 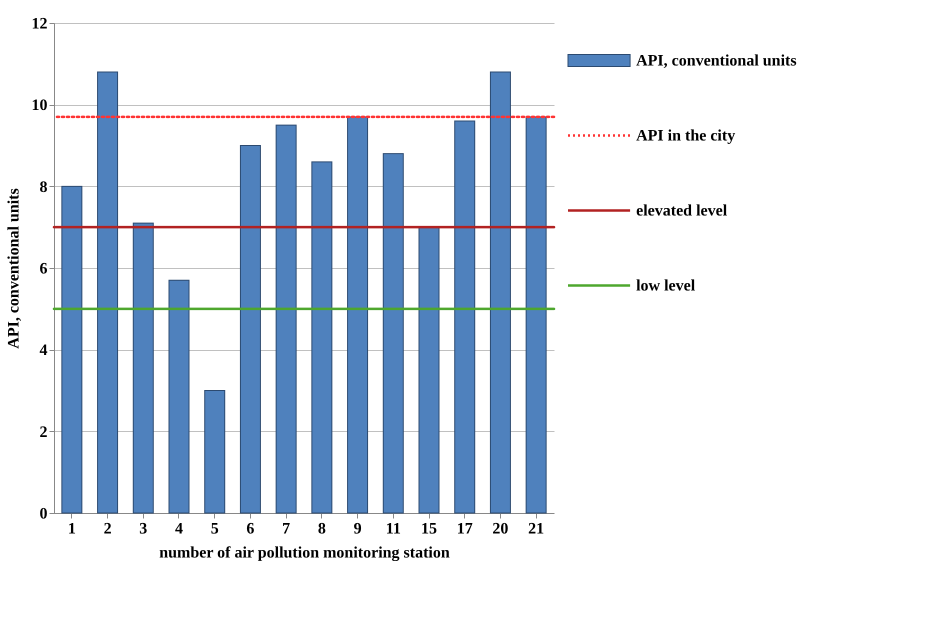 I want to click on legend-label: API, conventional units, so click(x=716, y=61).